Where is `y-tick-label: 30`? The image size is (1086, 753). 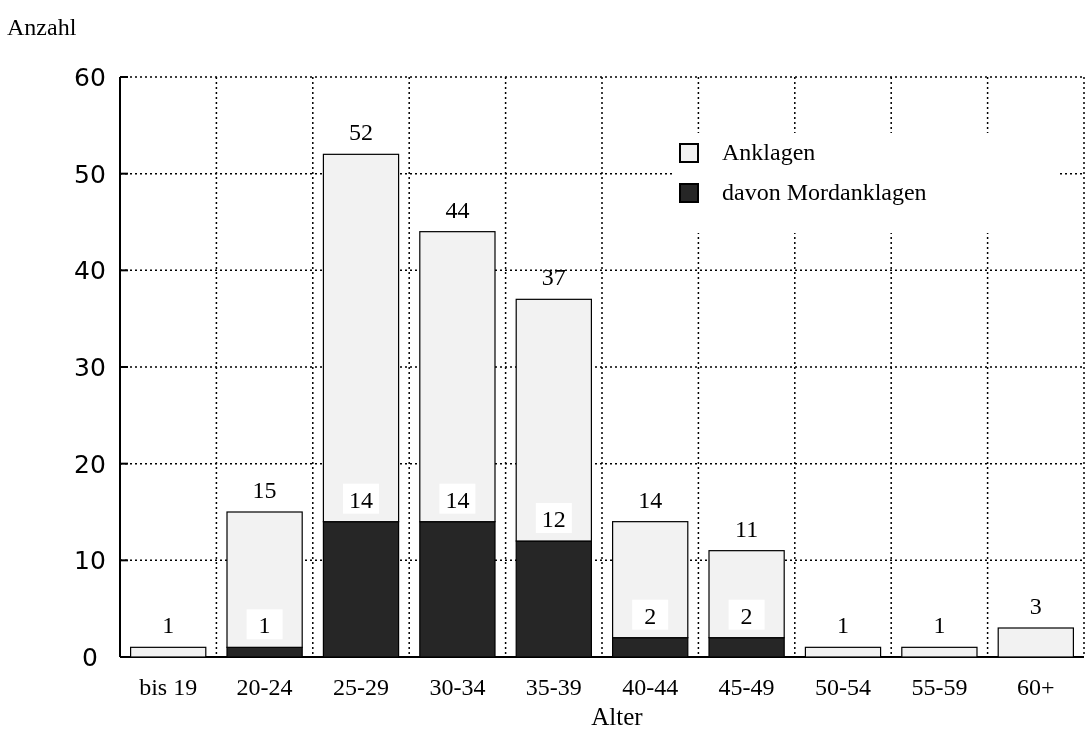
y-tick-label: 30 is located at coordinates (90, 367).